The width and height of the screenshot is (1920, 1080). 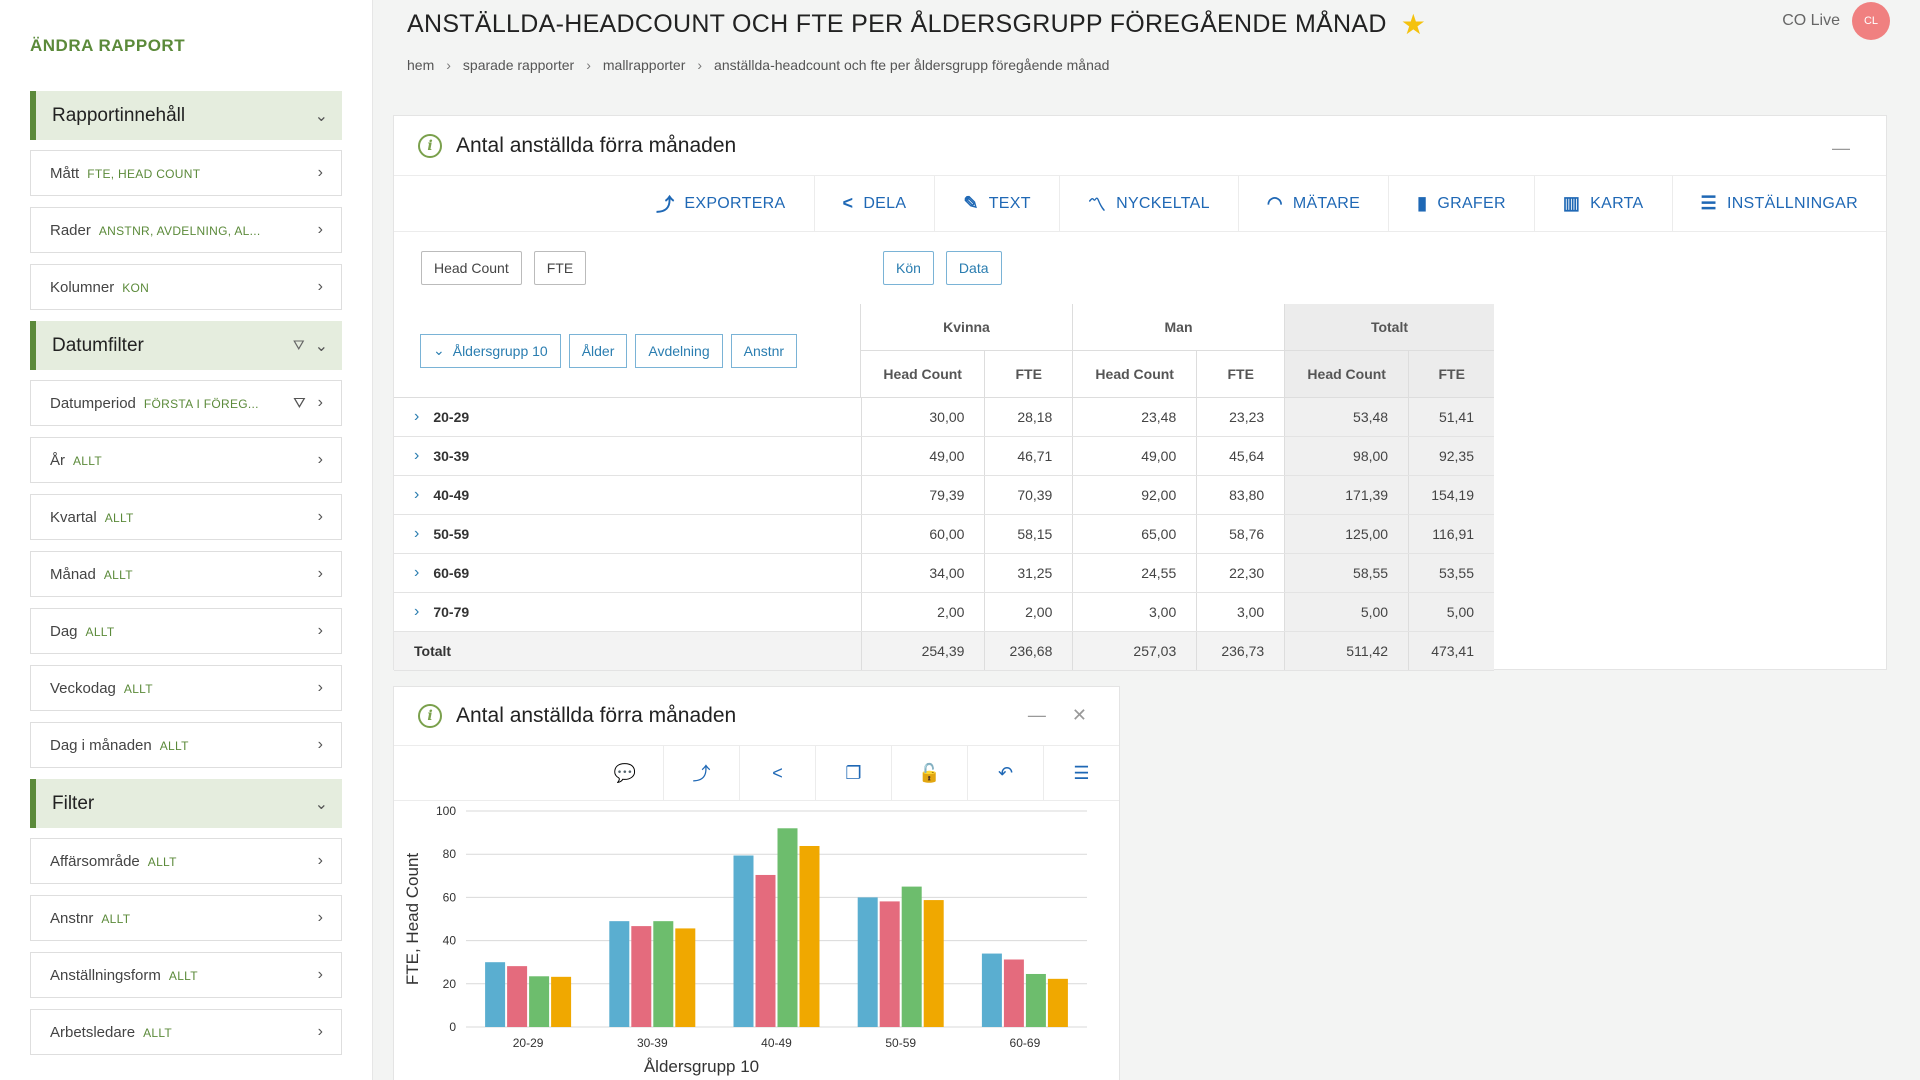 What do you see at coordinates (1346, 417) in the screenshot?
I see `table-cell: 53,48` at bounding box center [1346, 417].